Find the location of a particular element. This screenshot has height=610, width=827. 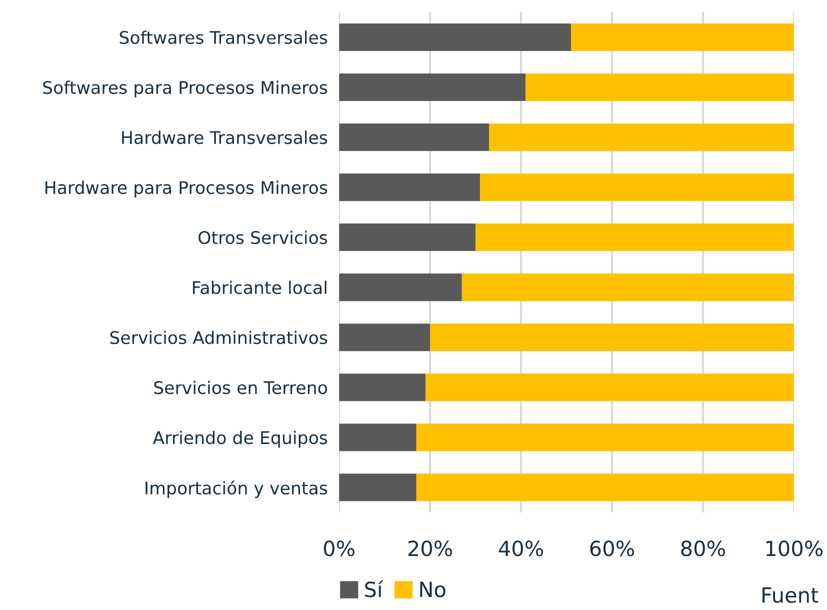

y-tick-label: Softwares Transversales is located at coordinates (224, 37).